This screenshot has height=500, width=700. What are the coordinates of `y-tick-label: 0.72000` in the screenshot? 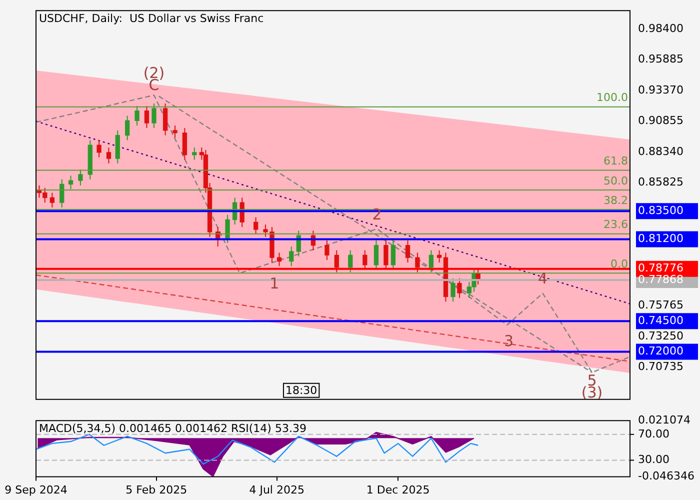 It's located at (661, 351).